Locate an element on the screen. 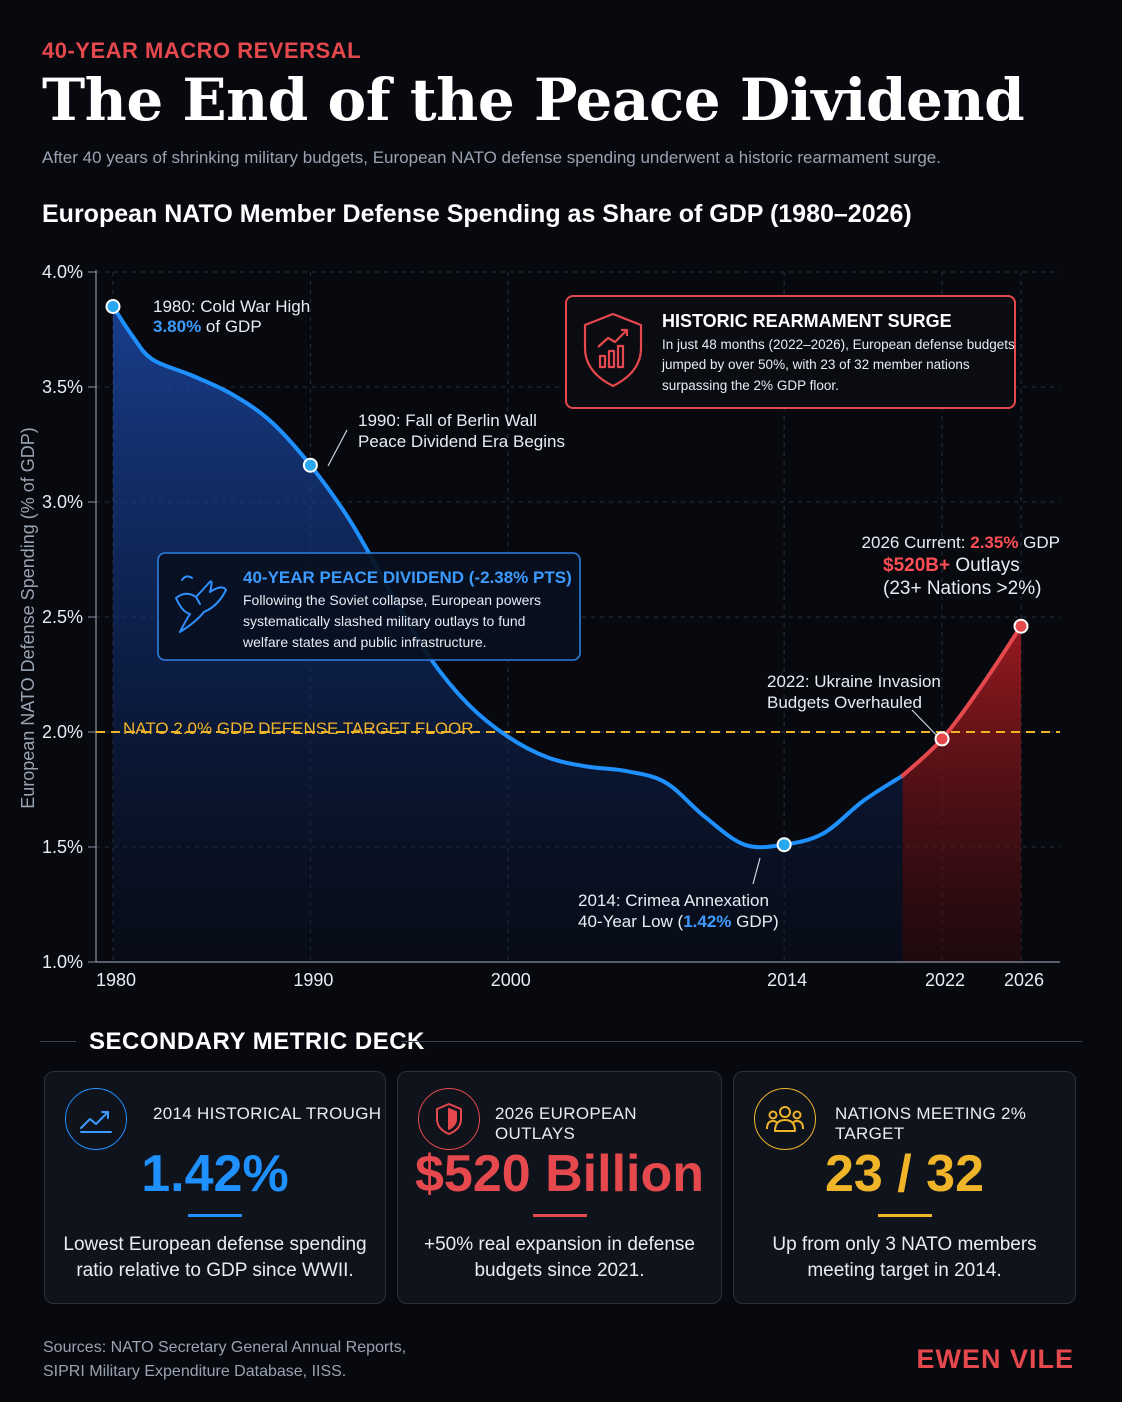  annotation-2026-prefix: 2026 Current: is located at coordinates (916, 542).